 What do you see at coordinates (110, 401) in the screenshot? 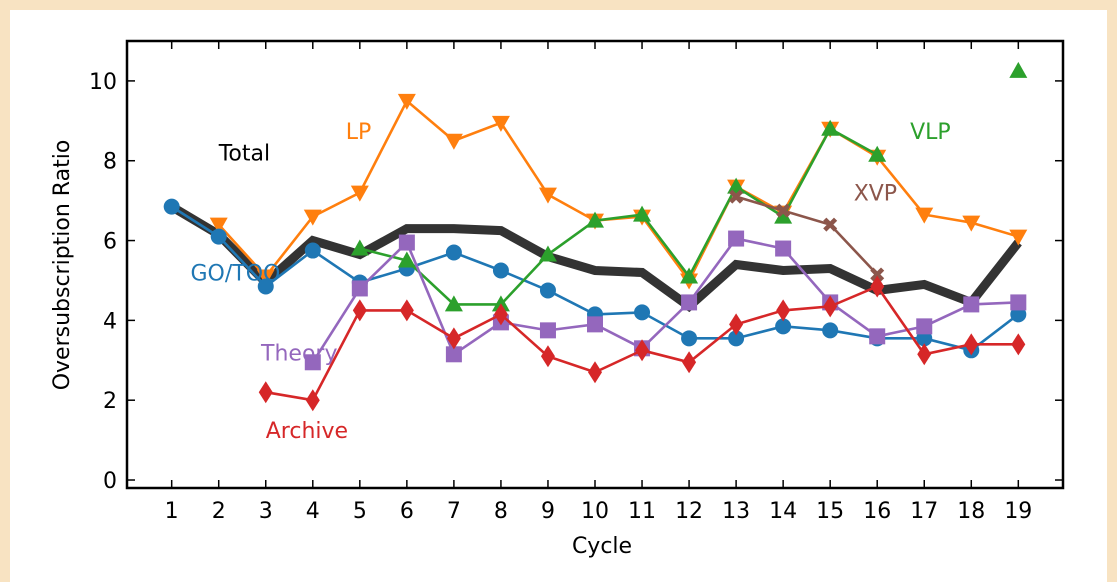
I see `y-tick-label: 2` at bounding box center [110, 401].